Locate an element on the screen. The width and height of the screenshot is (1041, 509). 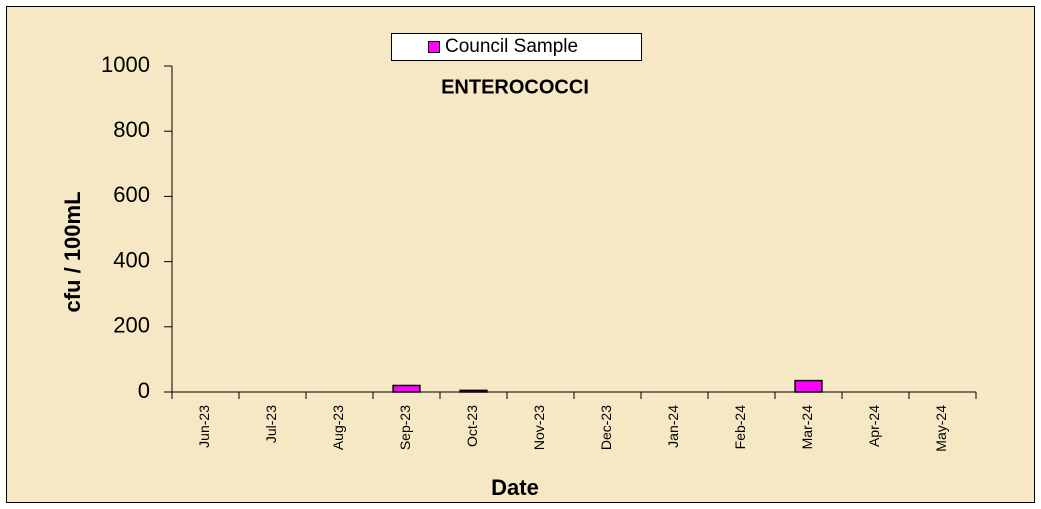
x-tick-label: Aug-23 is located at coordinates (338, 427).